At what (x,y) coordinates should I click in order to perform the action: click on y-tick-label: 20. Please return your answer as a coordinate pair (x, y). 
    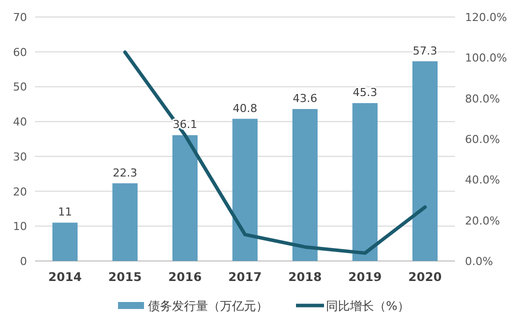
    Looking at the image, I should click on (20, 191).